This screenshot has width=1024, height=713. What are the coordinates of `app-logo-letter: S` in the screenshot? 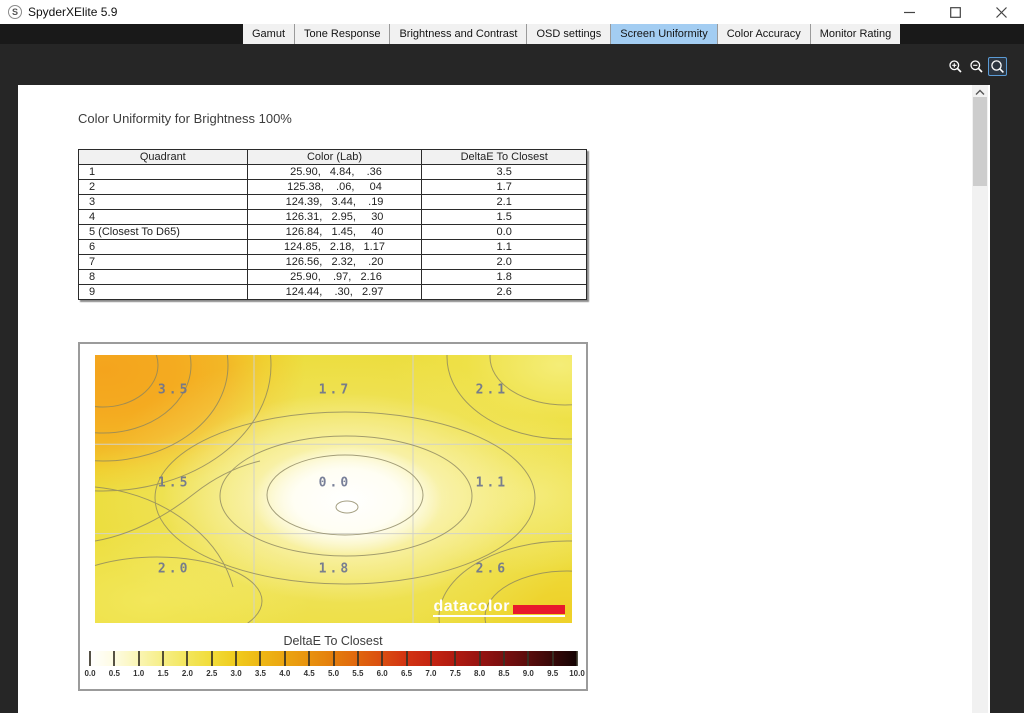 It's located at (14, 12).